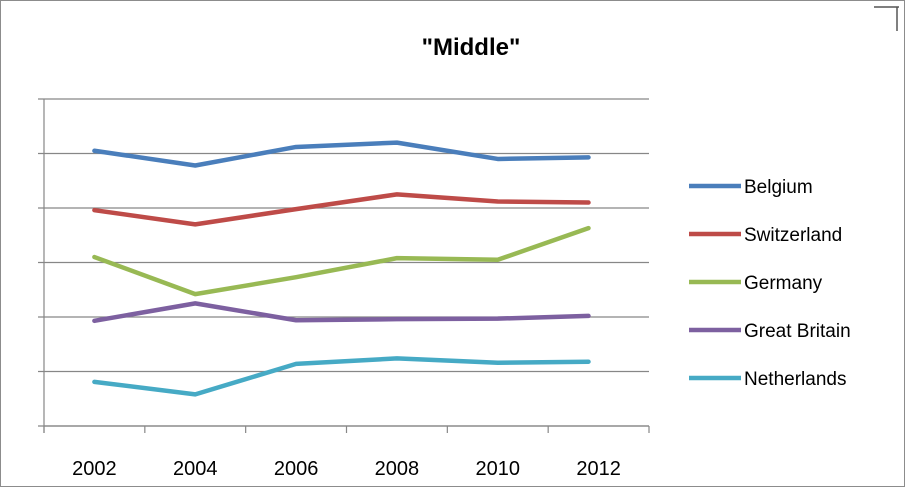 Image resolution: width=905 pixels, height=488 pixels. What do you see at coordinates (793, 235) in the screenshot?
I see `legend-label: Switzerland` at bounding box center [793, 235].